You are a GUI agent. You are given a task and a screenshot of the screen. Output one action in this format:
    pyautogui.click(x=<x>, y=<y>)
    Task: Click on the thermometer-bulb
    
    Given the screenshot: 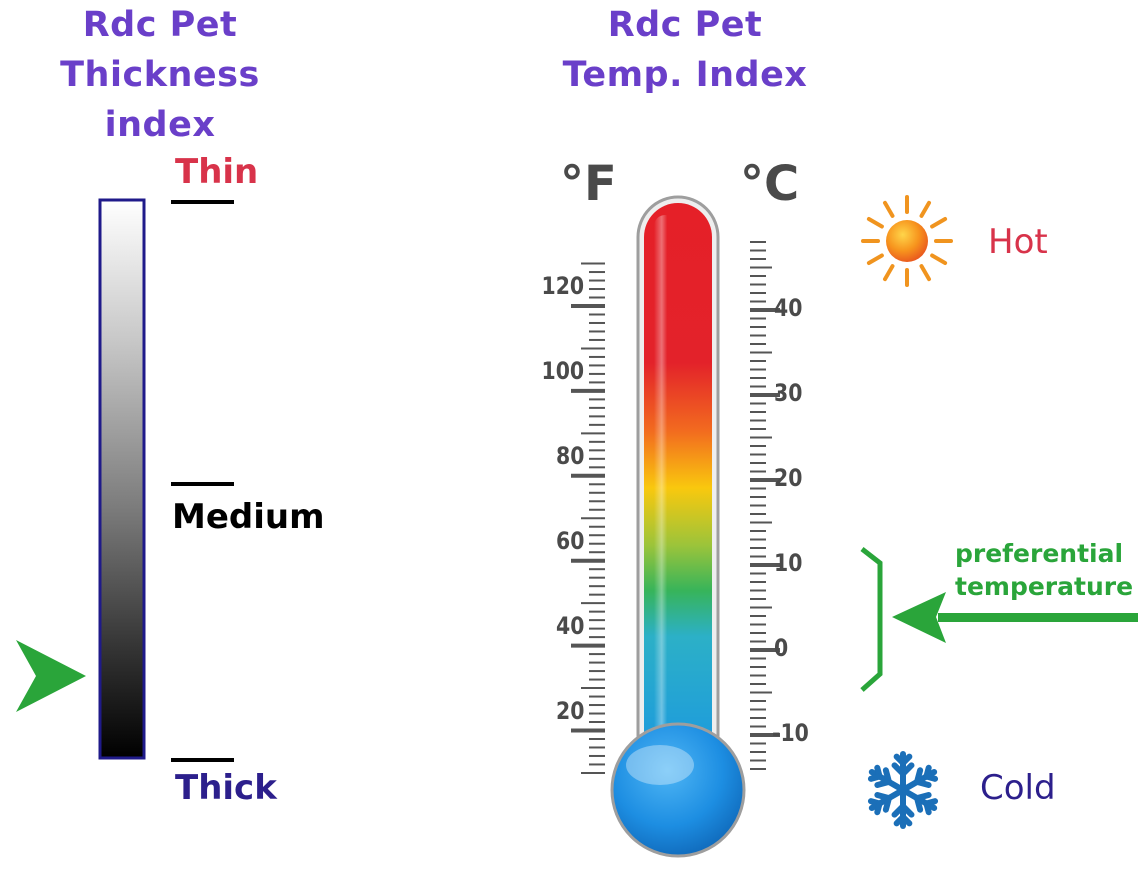 What is the action you would take?
    pyautogui.click(x=678, y=790)
    